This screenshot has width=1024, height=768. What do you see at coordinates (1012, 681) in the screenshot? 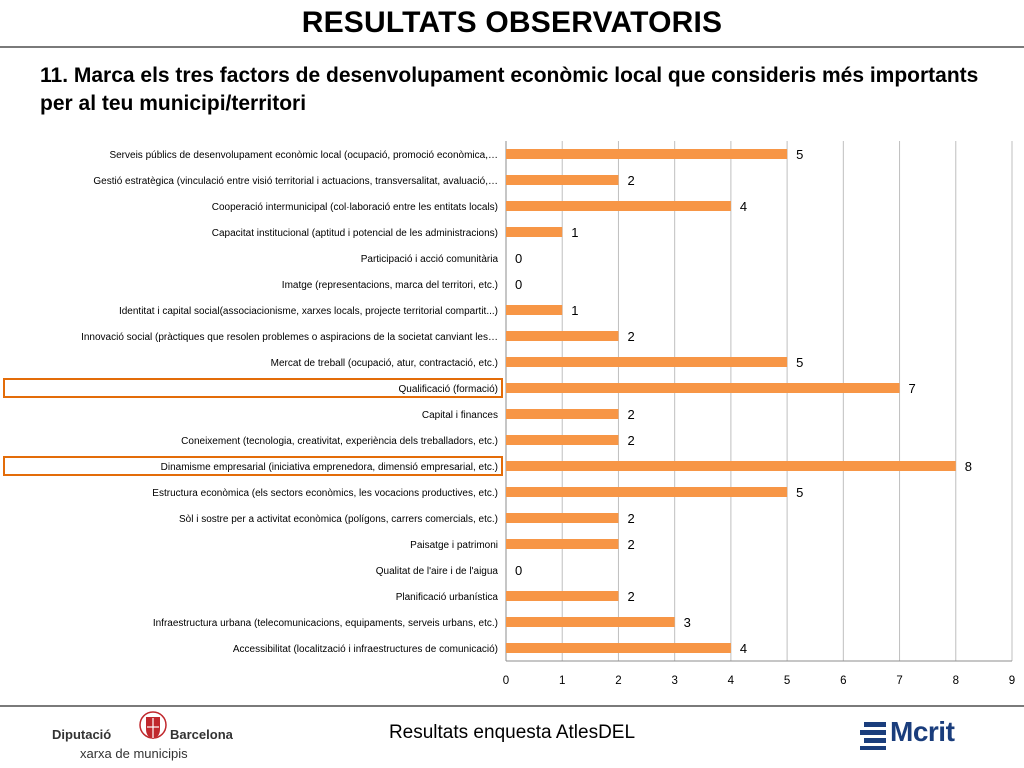
I see `x-tick-label: 9` at bounding box center [1012, 681].